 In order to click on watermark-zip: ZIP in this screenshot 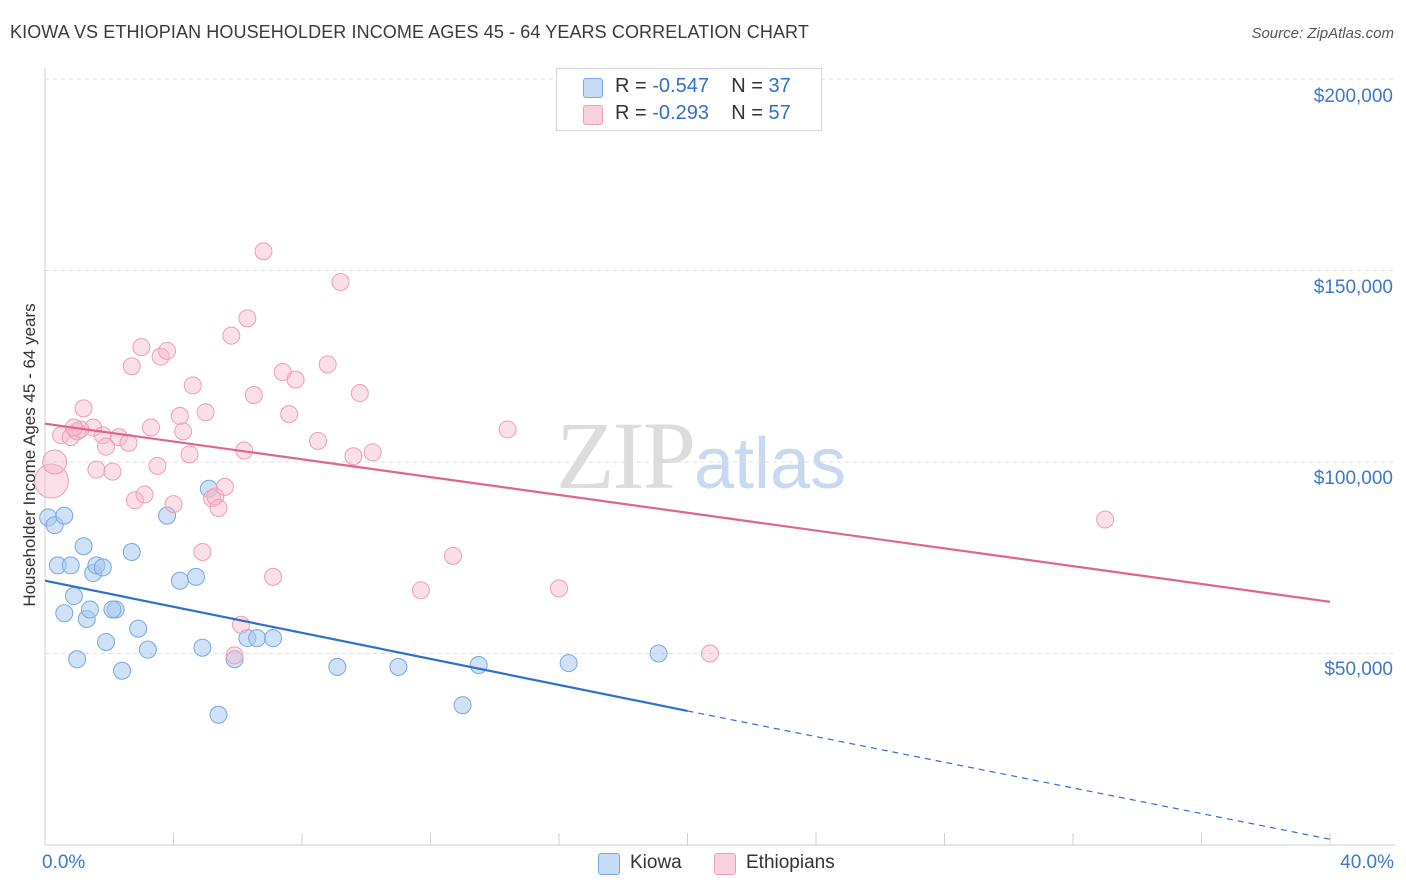, I will do `click(626, 455)`.